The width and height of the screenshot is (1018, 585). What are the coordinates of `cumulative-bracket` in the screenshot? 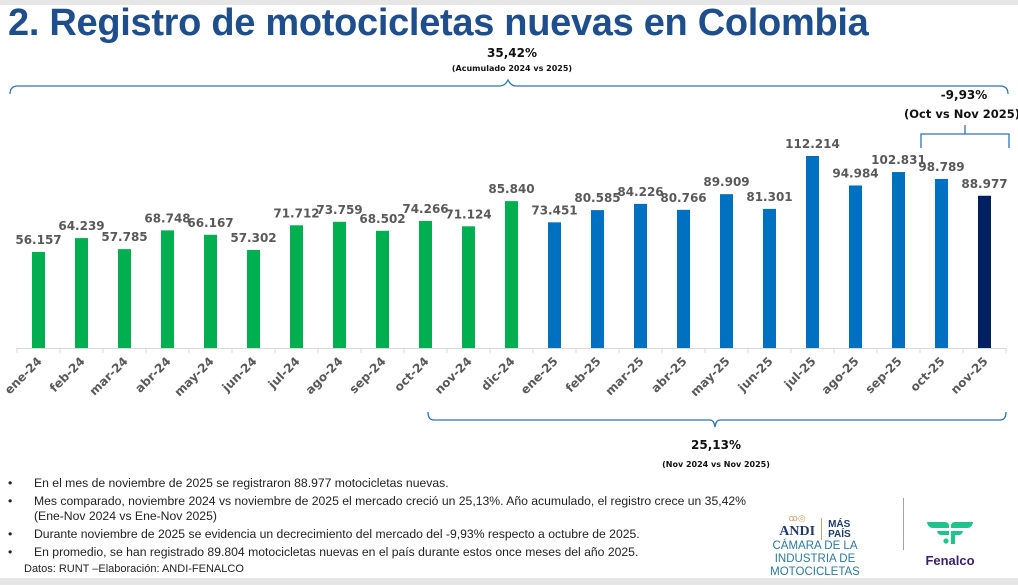 It's located at (509, 86).